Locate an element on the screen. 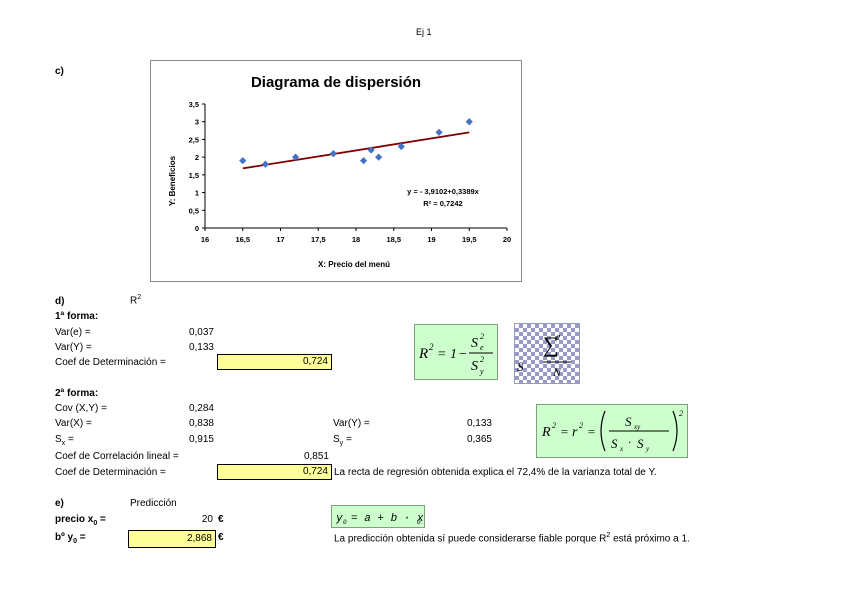  sy-s: S is located at coordinates (336, 439).